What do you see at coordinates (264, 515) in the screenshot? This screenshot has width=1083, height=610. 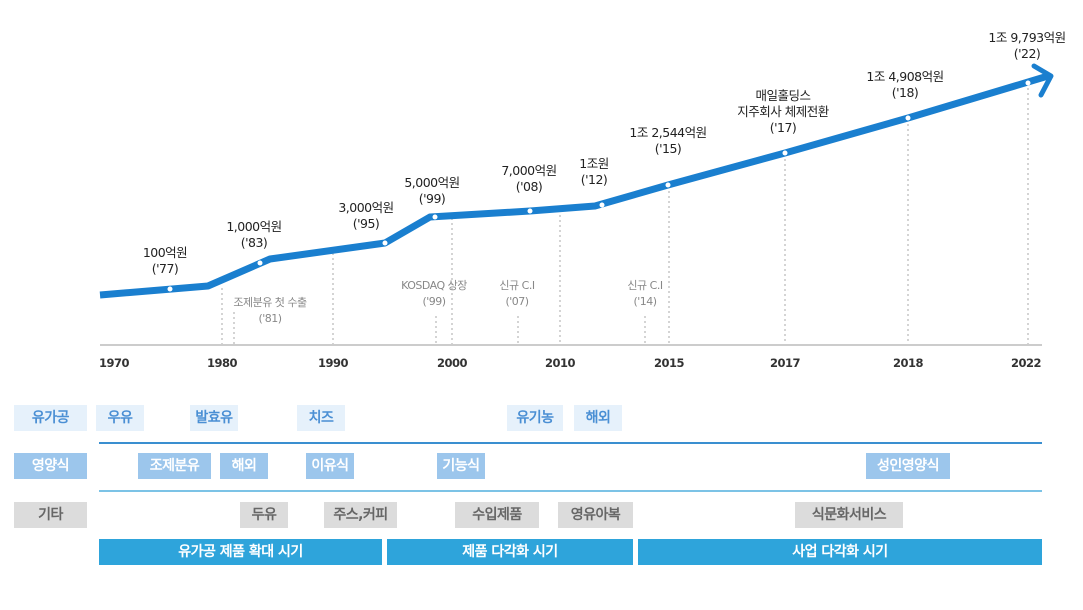 I see `tag-soymilk: 두유` at bounding box center [264, 515].